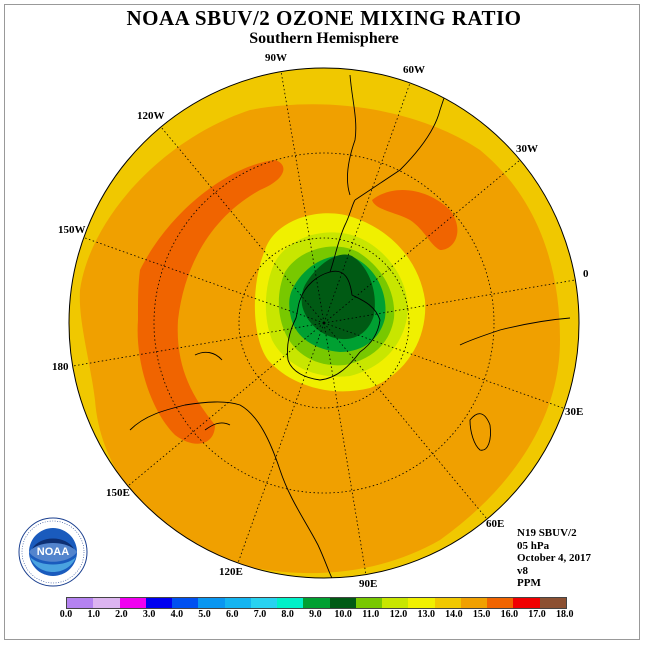  I want to click on chart-title: NOAA SBUV/2 OZONE MIXING RATIO, so click(324, 18).